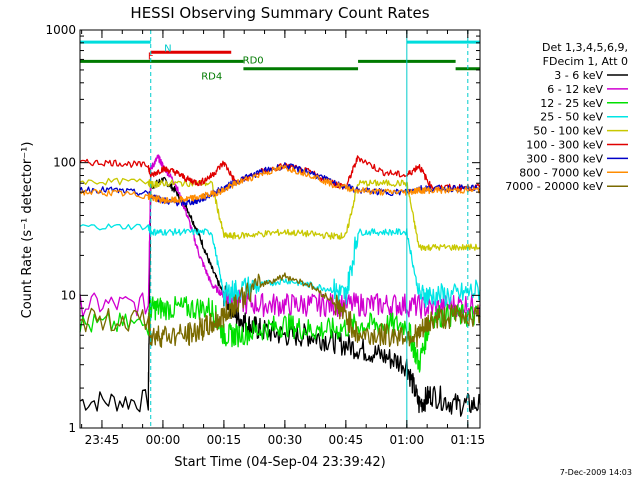 This screenshot has width=640, height=480. Describe the element at coordinates (167, 48) in the screenshot. I see `flag-label: N` at that location.